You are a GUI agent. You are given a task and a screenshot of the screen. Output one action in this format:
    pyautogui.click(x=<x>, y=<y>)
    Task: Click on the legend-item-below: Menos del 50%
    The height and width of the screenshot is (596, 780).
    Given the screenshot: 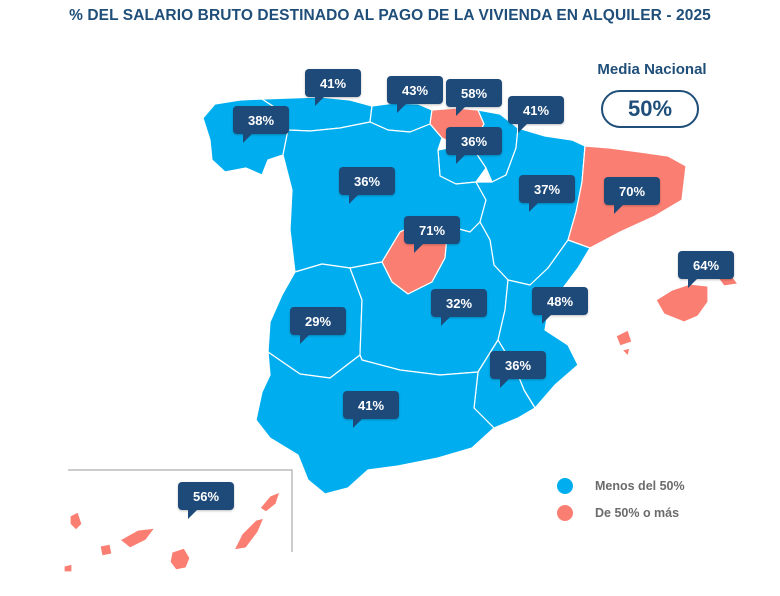 What is the action you would take?
    pyautogui.click(x=621, y=486)
    